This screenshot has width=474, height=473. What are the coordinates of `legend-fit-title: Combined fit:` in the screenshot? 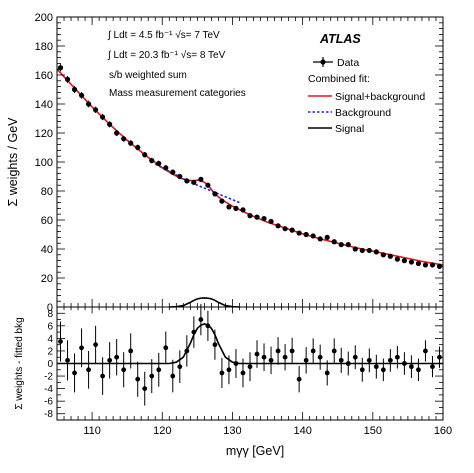 It's located at (339, 79).